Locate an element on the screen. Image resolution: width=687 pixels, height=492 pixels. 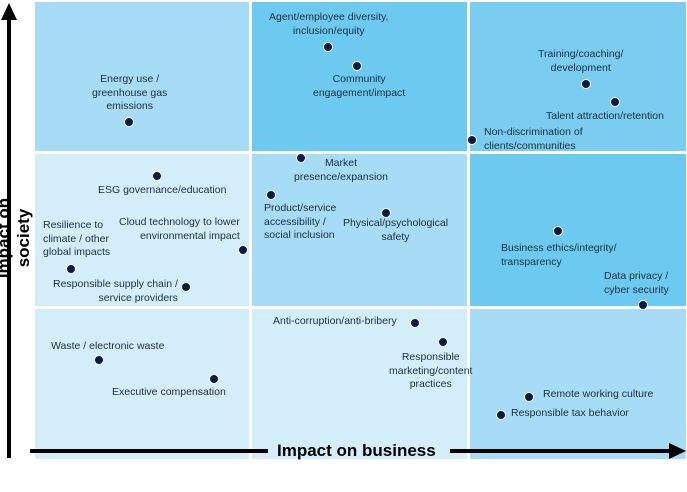
label-remote-work: Remote working culture is located at coordinates (598, 394).